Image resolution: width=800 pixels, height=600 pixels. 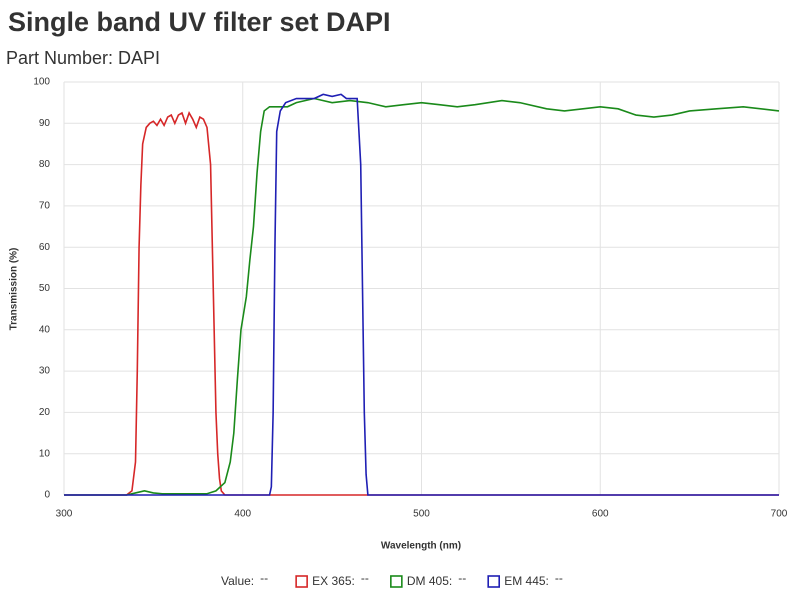 What do you see at coordinates (64, 514) in the screenshot?
I see `x-tick-label: 300` at bounding box center [64, 514].